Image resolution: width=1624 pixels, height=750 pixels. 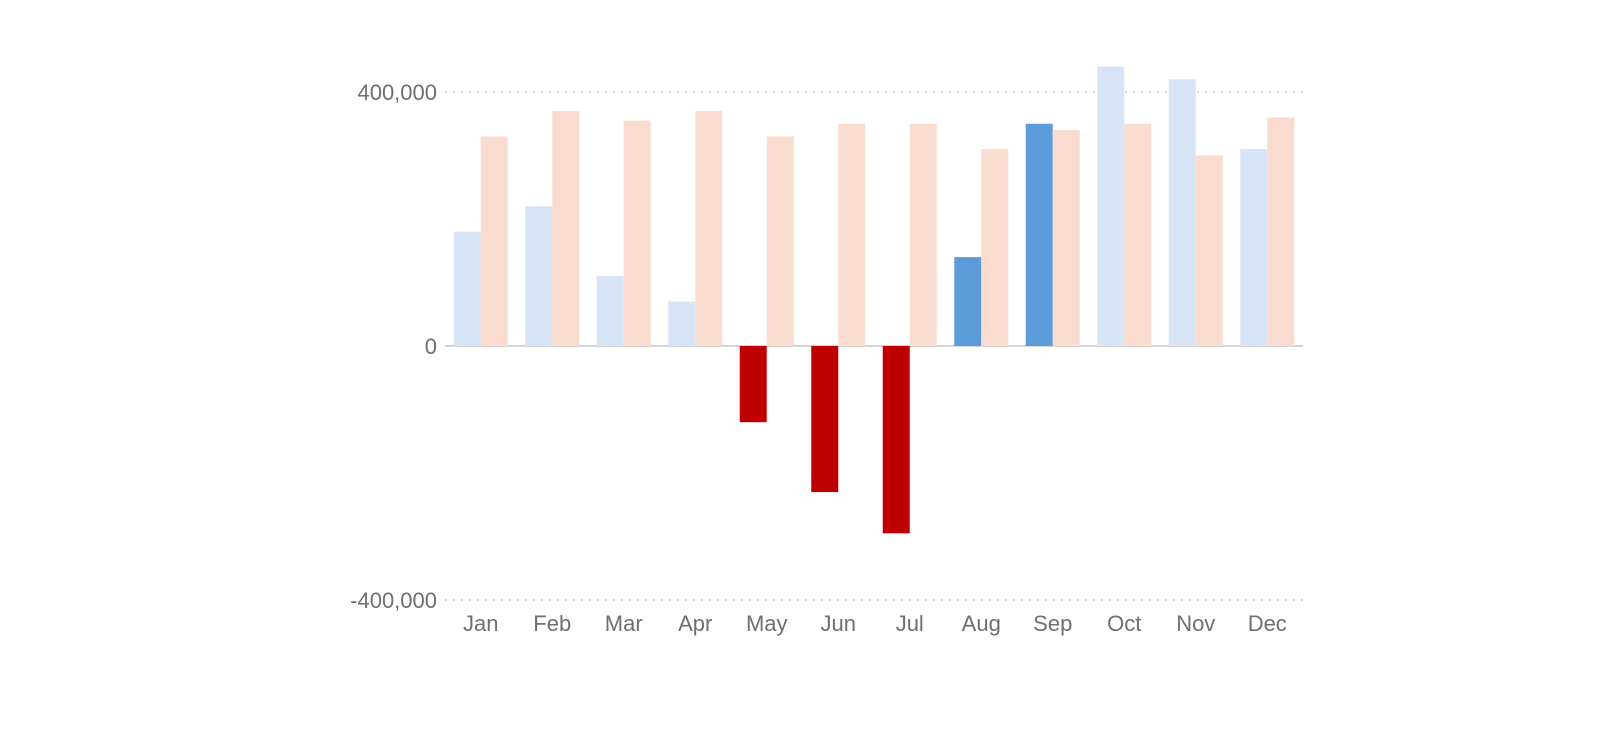 I want to click on y-tick-label: -400,000, so click(x=393, y=600).